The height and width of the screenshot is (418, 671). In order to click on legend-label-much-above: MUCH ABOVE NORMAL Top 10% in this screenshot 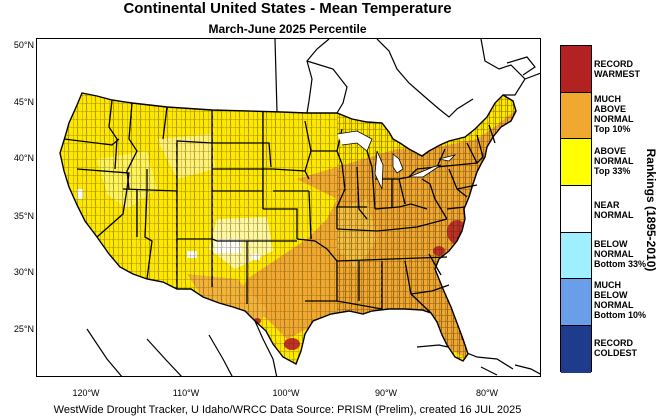, I will do `click(614, 114)`.